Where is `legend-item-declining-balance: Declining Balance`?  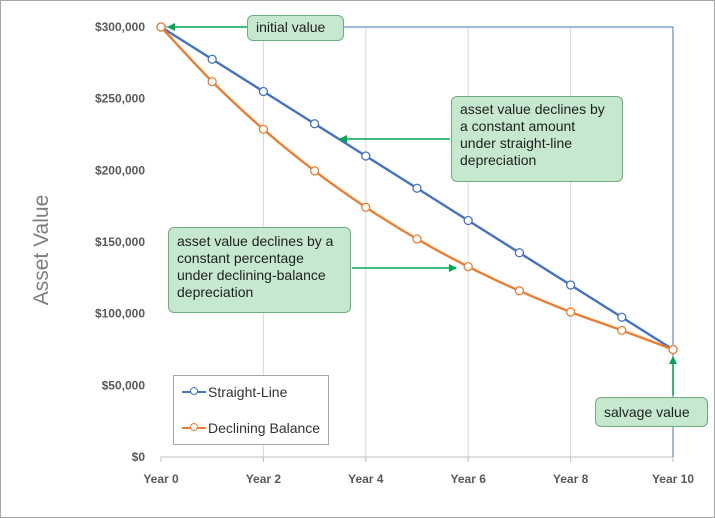 legend-item-declining-balance: Declining Balance is located at coordinates (251, 428).